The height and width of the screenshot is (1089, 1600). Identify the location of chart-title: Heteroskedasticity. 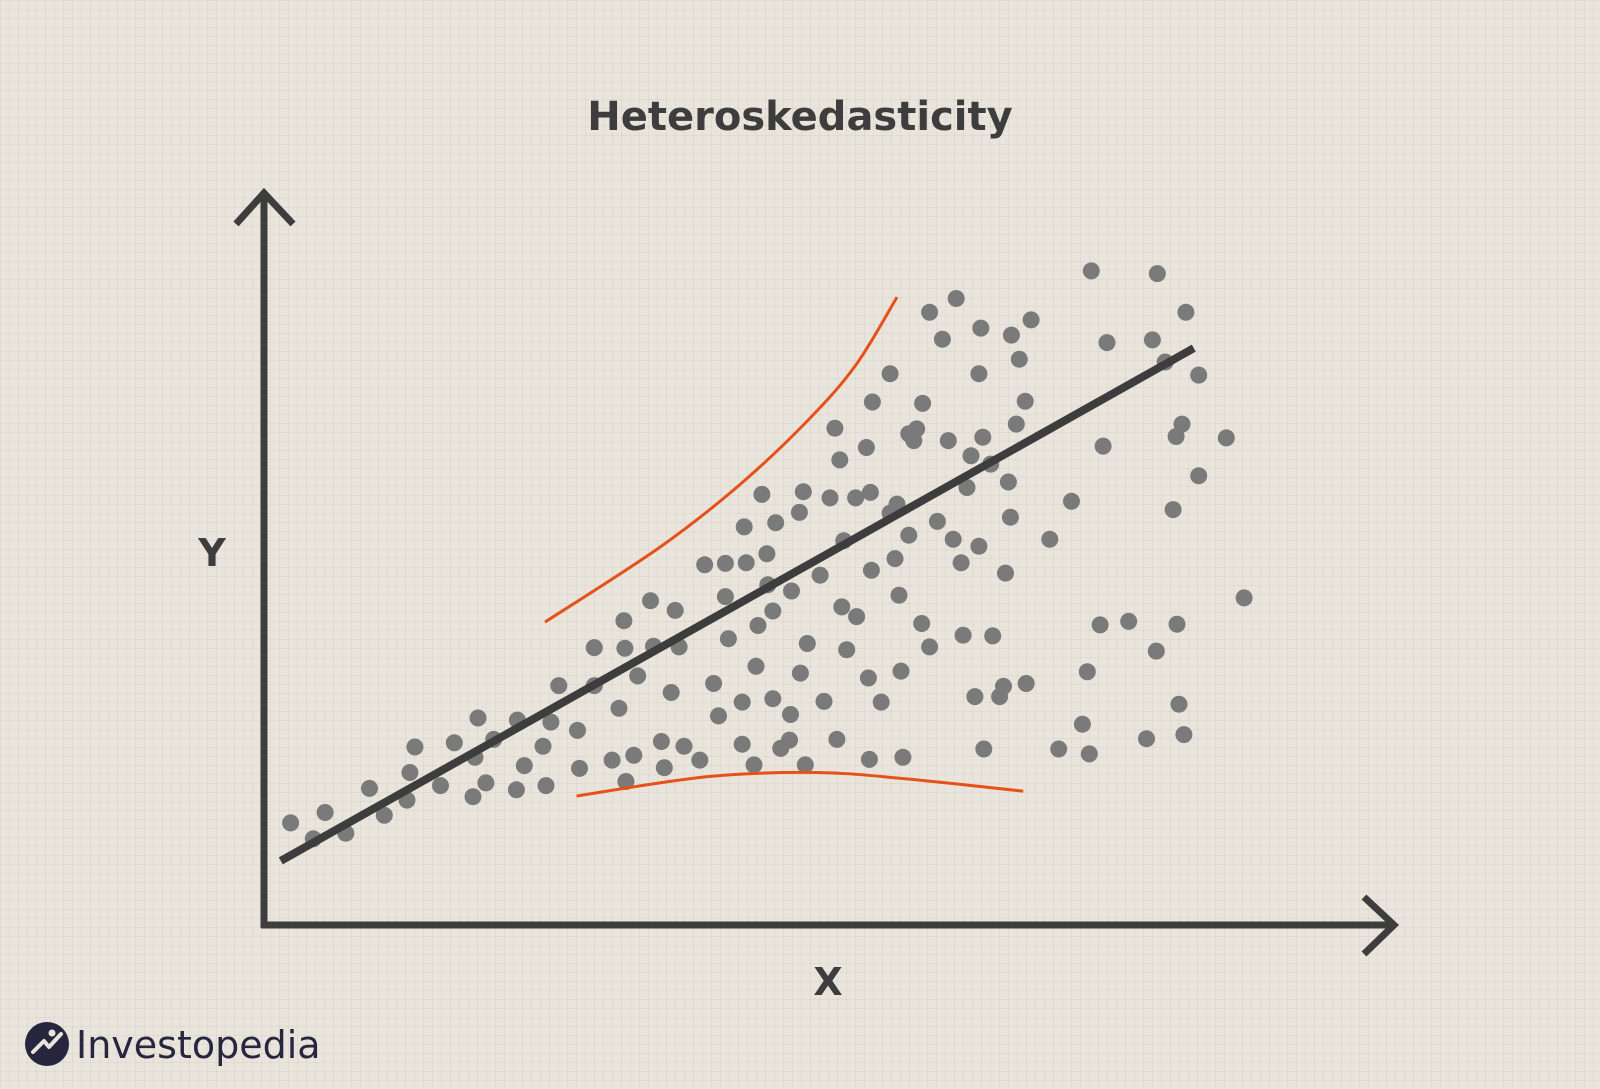
(799, 117).